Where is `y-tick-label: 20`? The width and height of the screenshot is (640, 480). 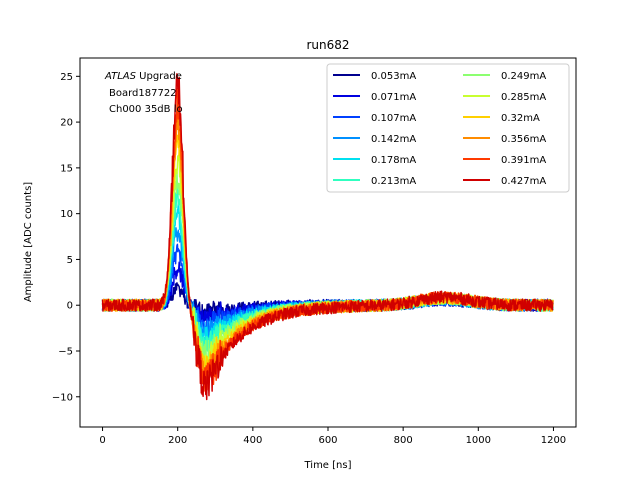 y-tick-label: 20 is located at coordinates (66, 123).